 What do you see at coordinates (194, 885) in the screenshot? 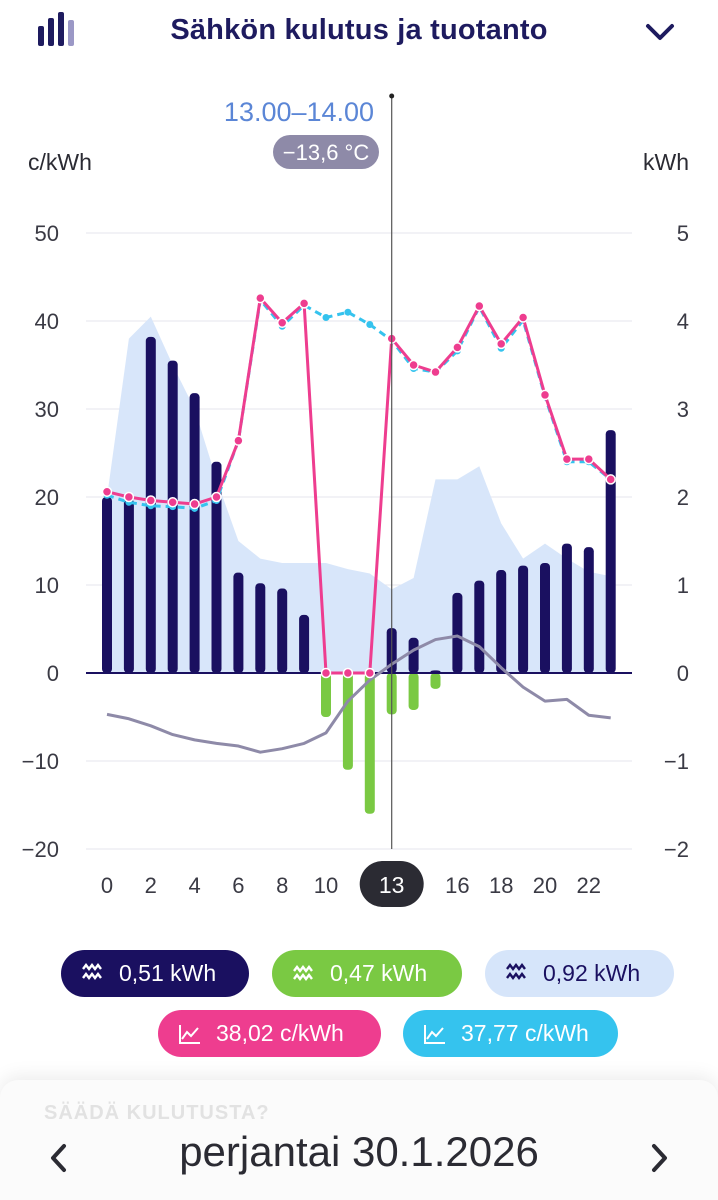
I see `x-tick-label: 4` at bounding box center [194, 885].